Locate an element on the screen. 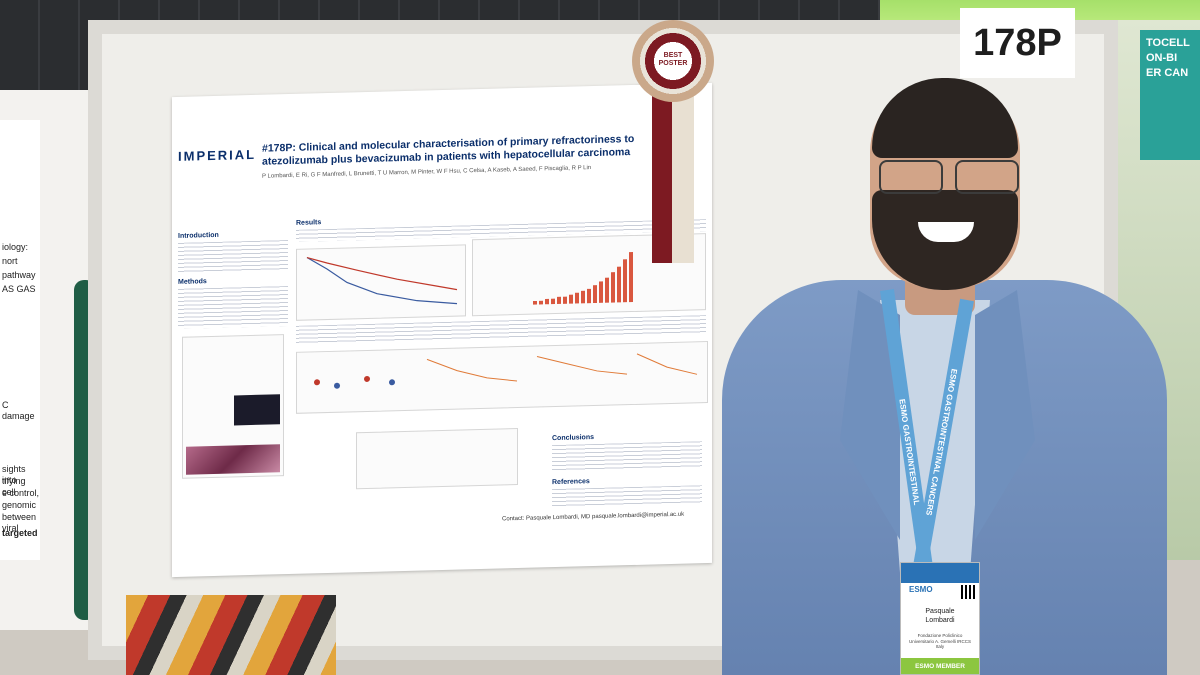  neighbour-line: targeted is located at coordinates (20, 533).